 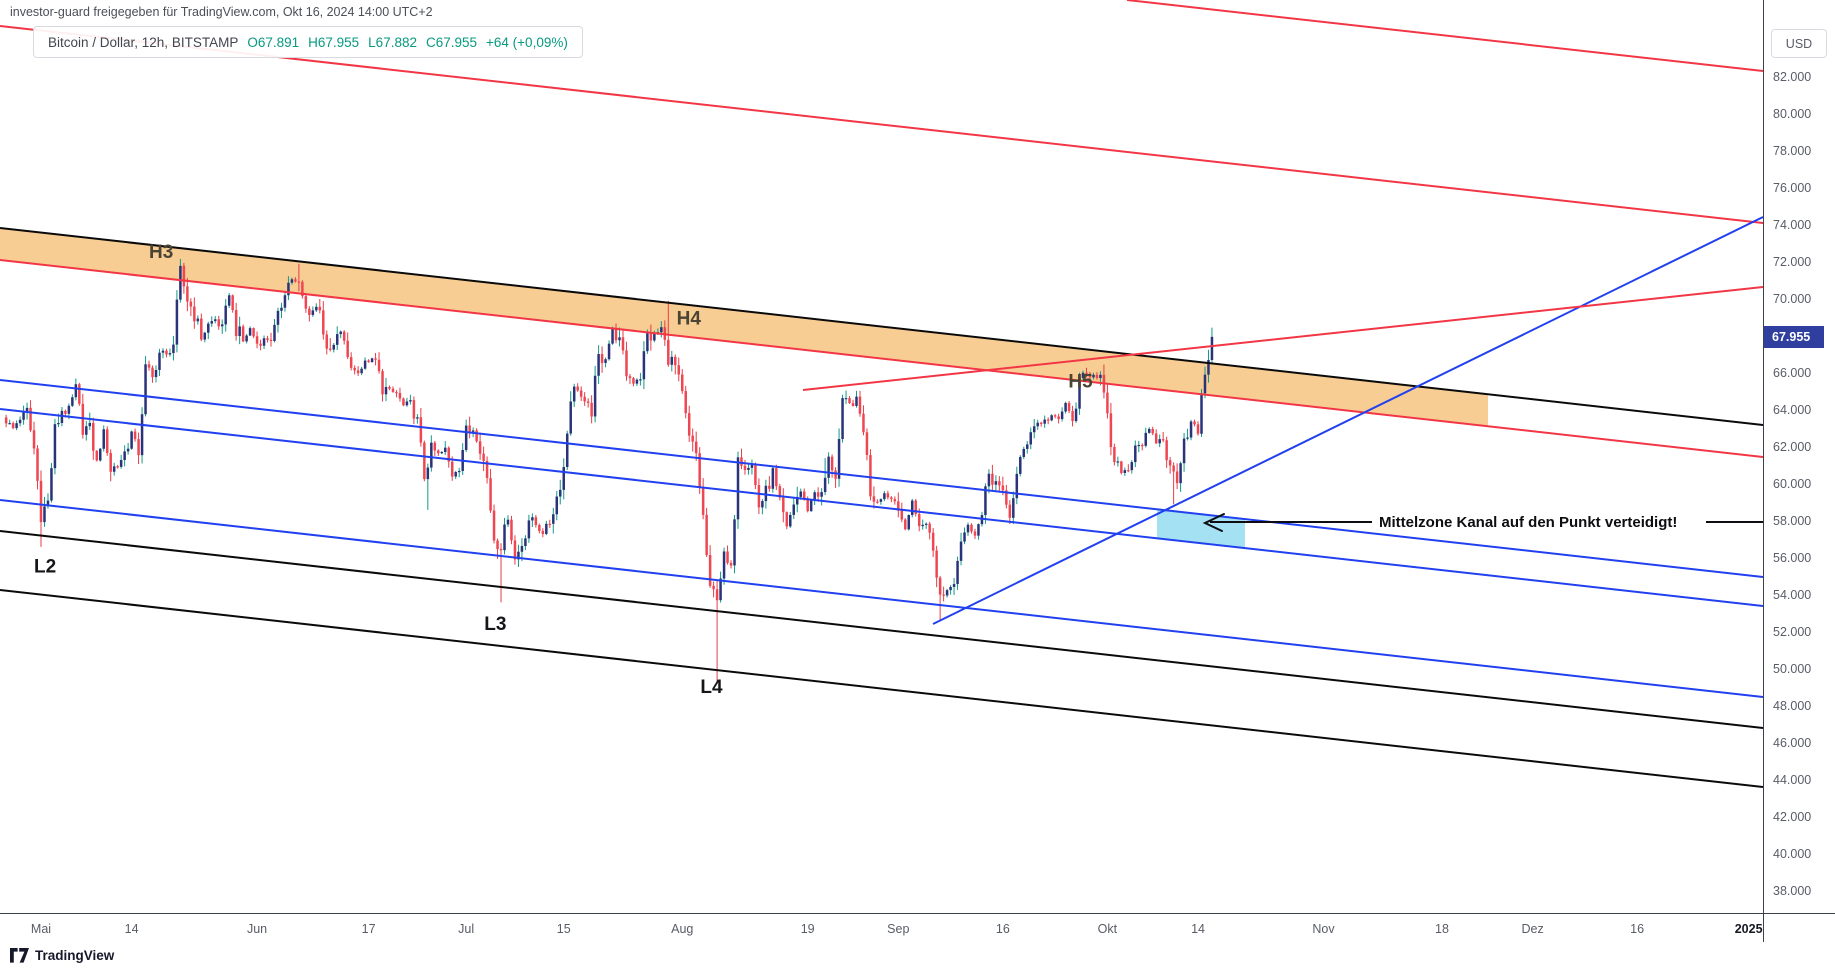 I want to click on legend-close-value: C67.955, so click(x=451, y=42).